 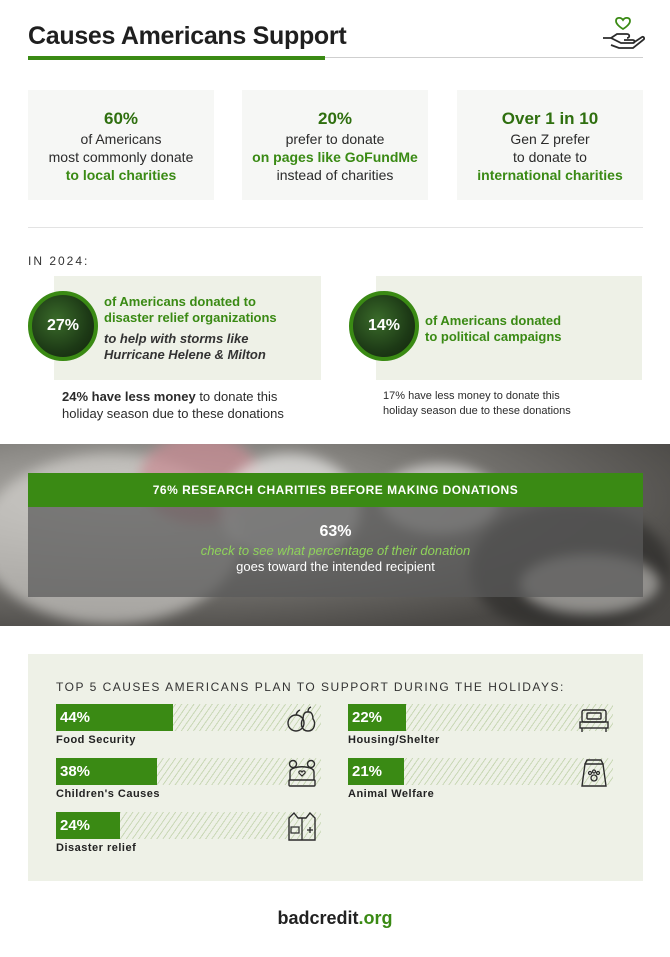 What do you see at coordinates (187, 328) in the screenshot?
I see `disaster-relief-panel` at bounding box center [187, 328].